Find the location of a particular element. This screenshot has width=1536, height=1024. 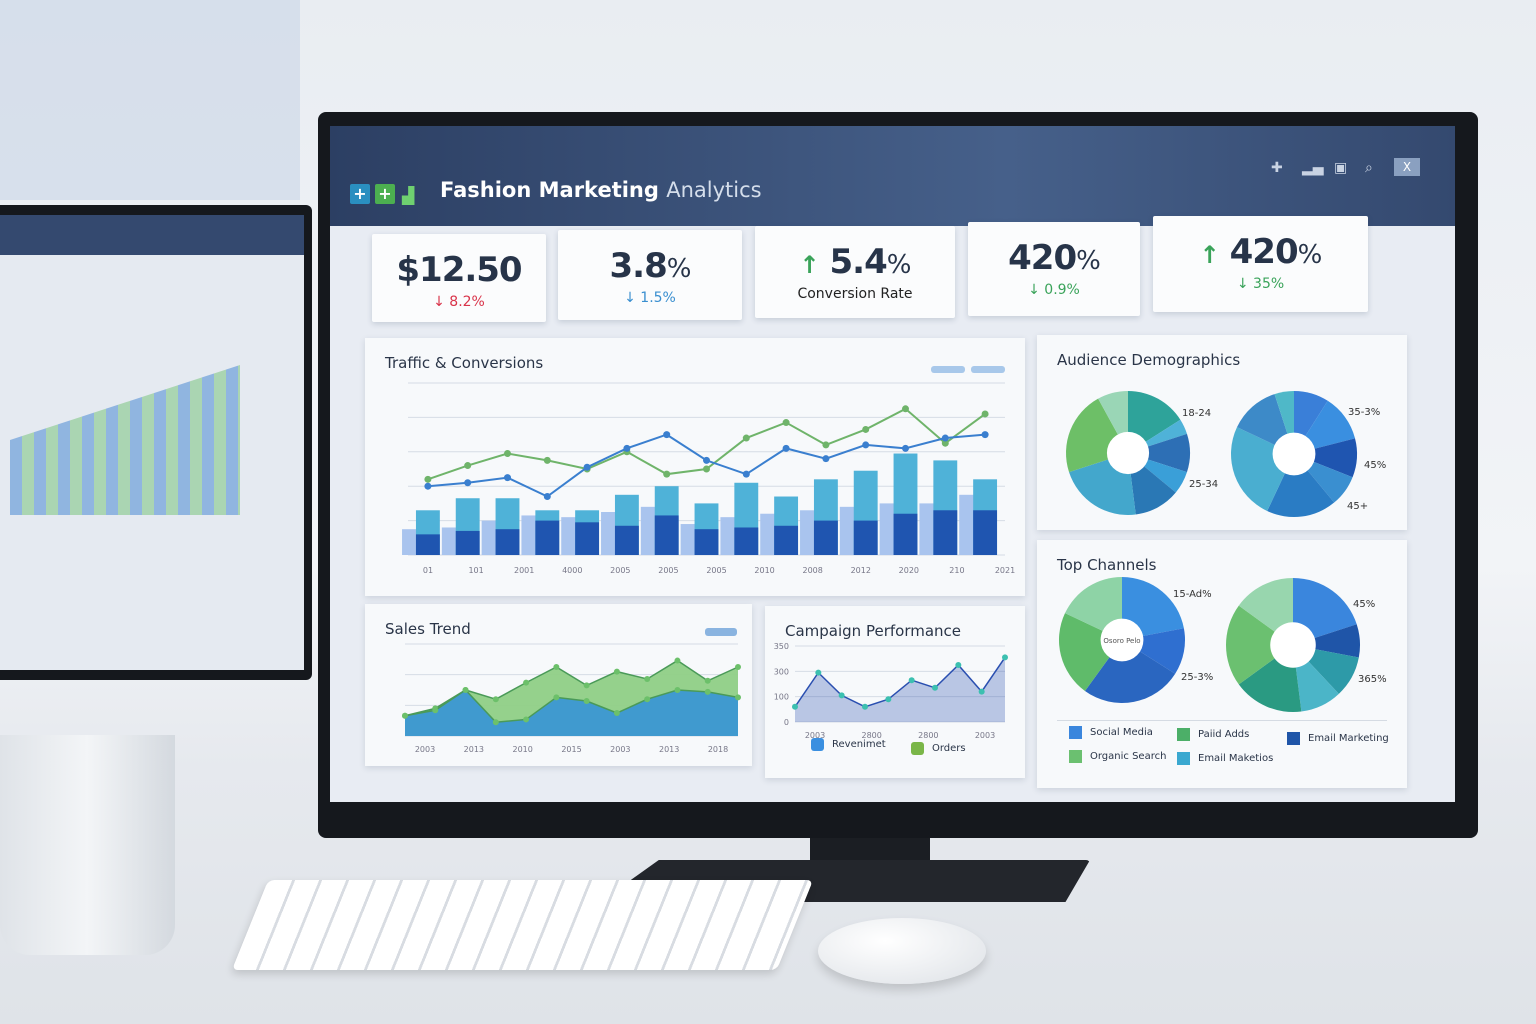

legend-item: Email Marketing is located at coordinates (1338, 738).